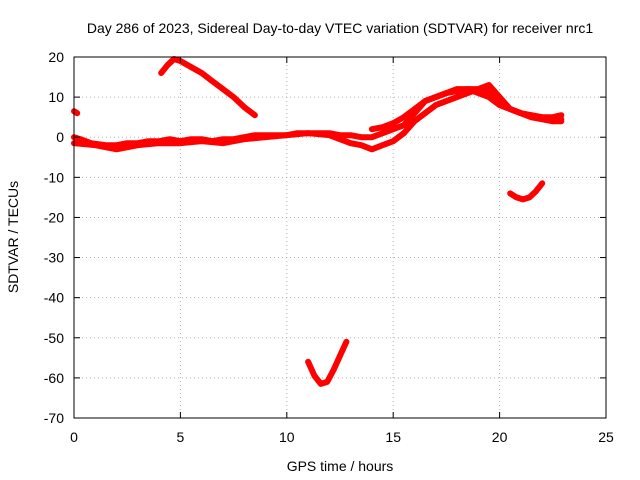  What do you see at coordinates (74, 437) in the screenshot?
I see `x-tick-label: 0` at bounding box center [74, 437].